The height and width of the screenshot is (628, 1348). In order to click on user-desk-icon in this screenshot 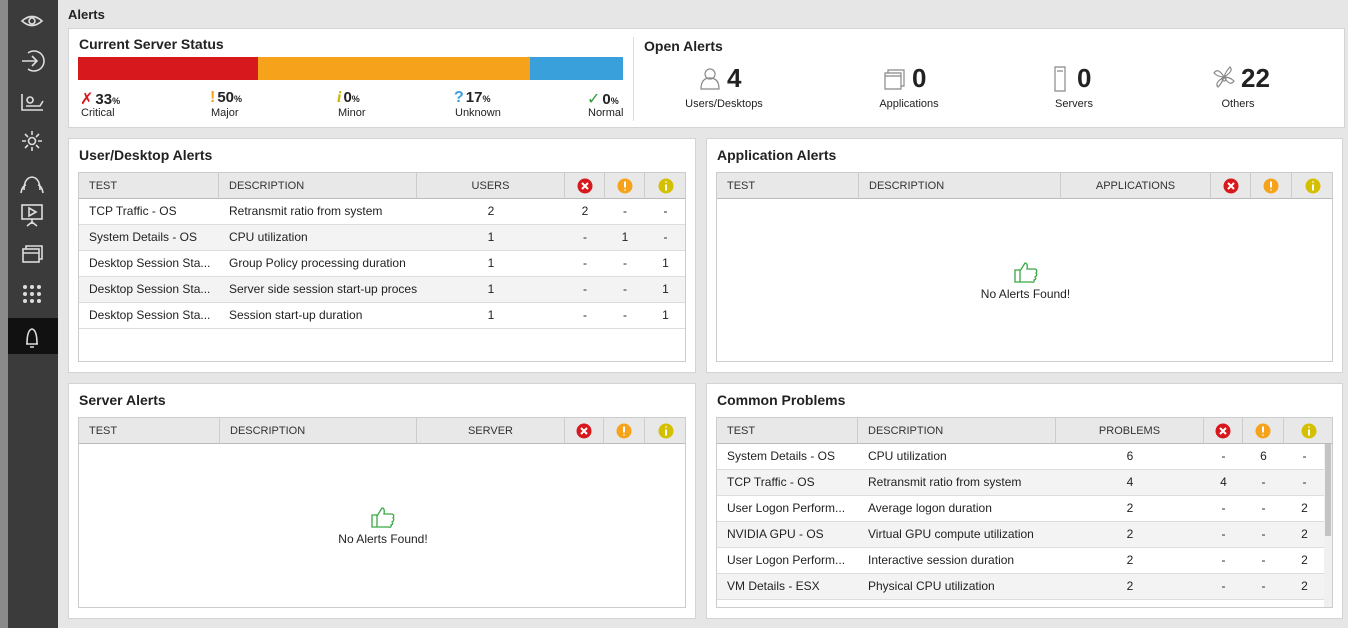, I will do `click(32, 102)`.